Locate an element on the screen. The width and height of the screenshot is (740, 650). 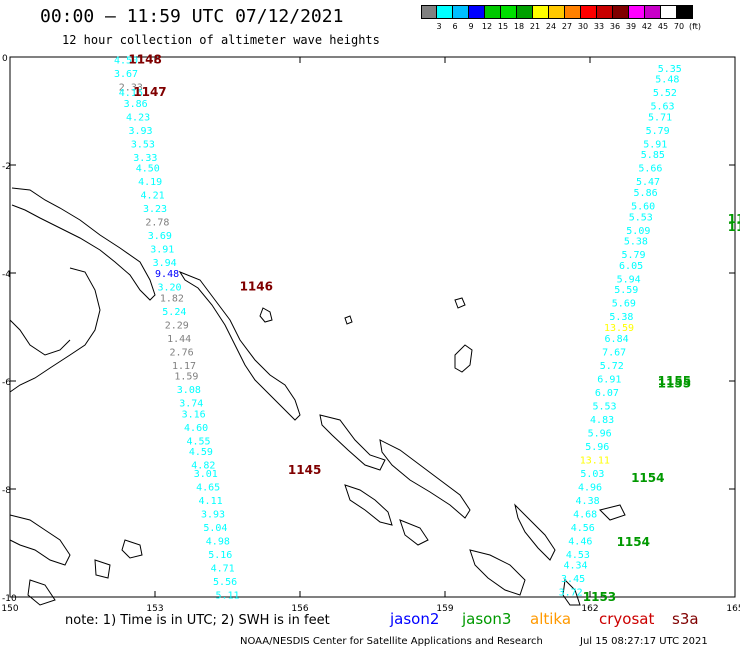
data-label-s3a: 2.33 is located at coordinates (131, 88).